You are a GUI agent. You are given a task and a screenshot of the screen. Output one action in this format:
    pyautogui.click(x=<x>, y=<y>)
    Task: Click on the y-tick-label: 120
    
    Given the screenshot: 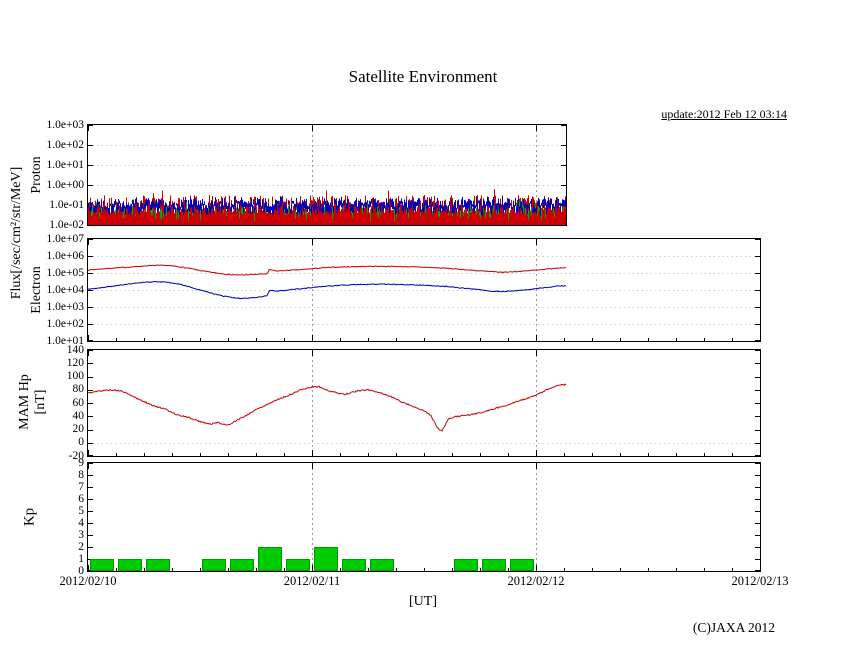 What is the action you would take?
    pyautogui.click(x=75, y=362)
    